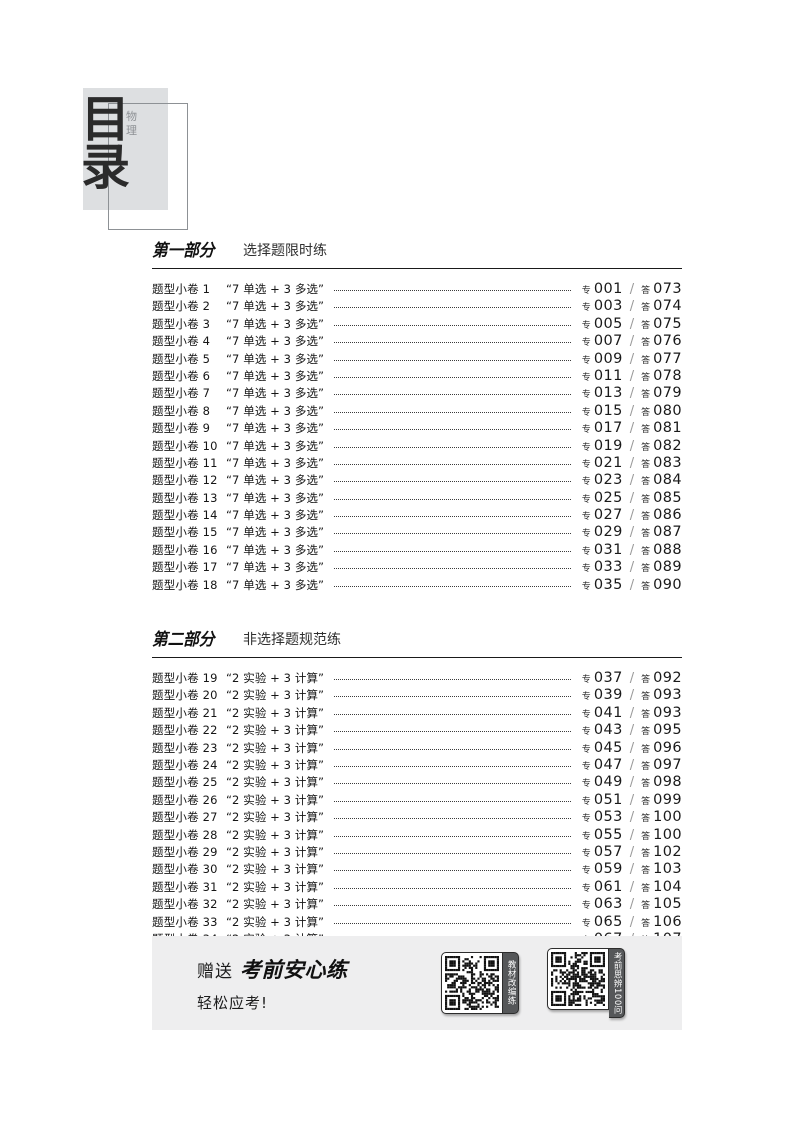 Image resolution: width=793 pixels, height=1122 pixels. Describe the element at coordinates (417, 678) in the screenshot. I see `toc-row: 题型小卷 19 “2 实验 + 3 计算” 专 037 / 答 092` at that location.